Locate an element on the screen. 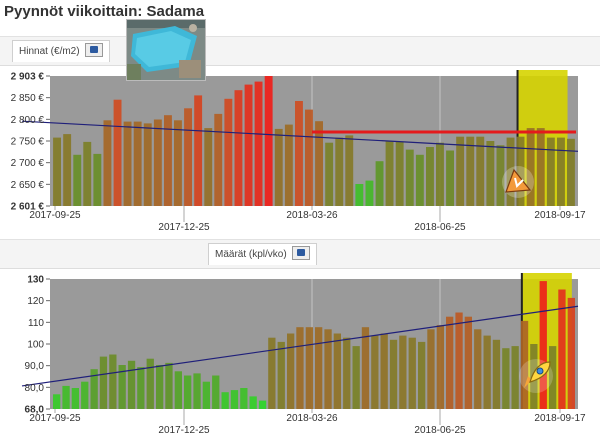 The height and width of the screenshot is (436, 600). y-tick-label: 120 is located at coordinates (35, 301).